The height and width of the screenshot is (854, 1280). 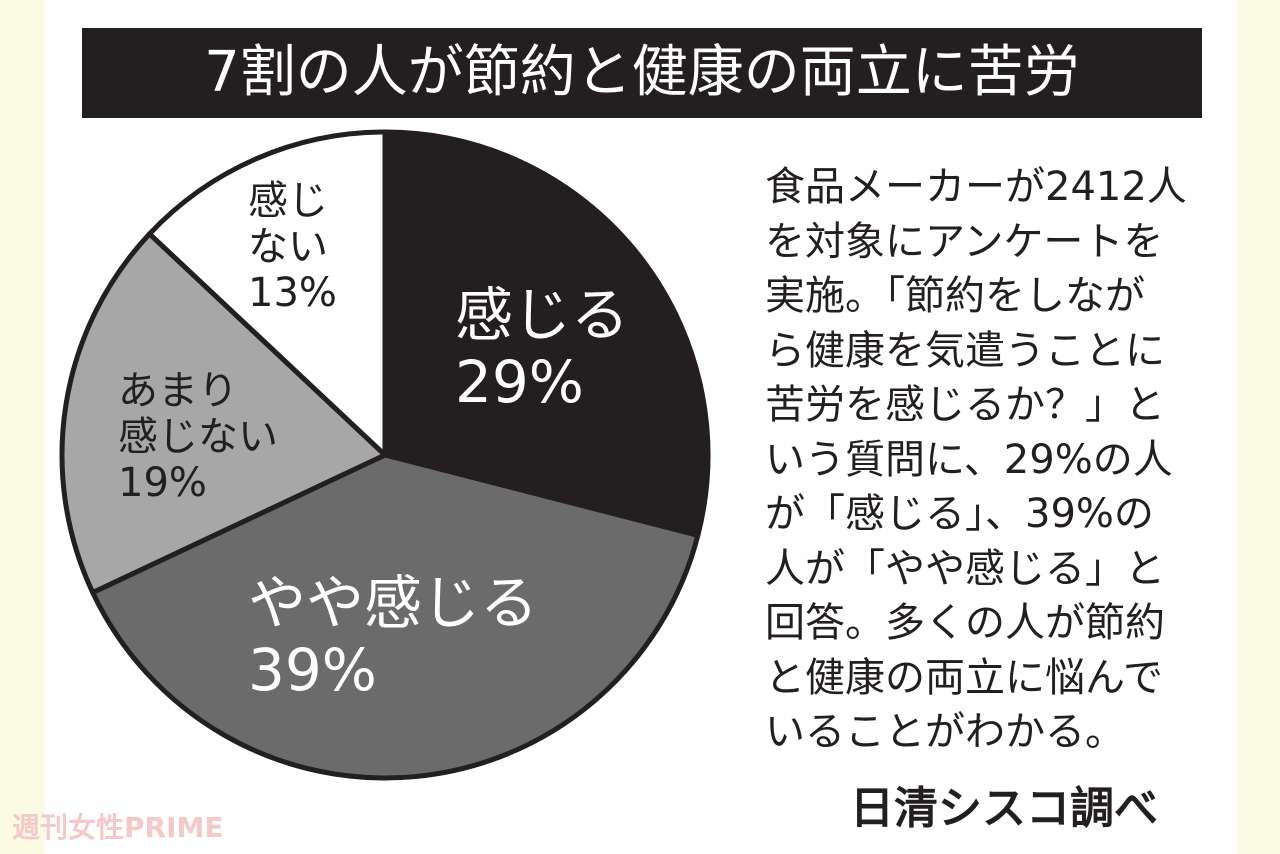 I want to click on value-label: 13%, so click(x=292, y=293).